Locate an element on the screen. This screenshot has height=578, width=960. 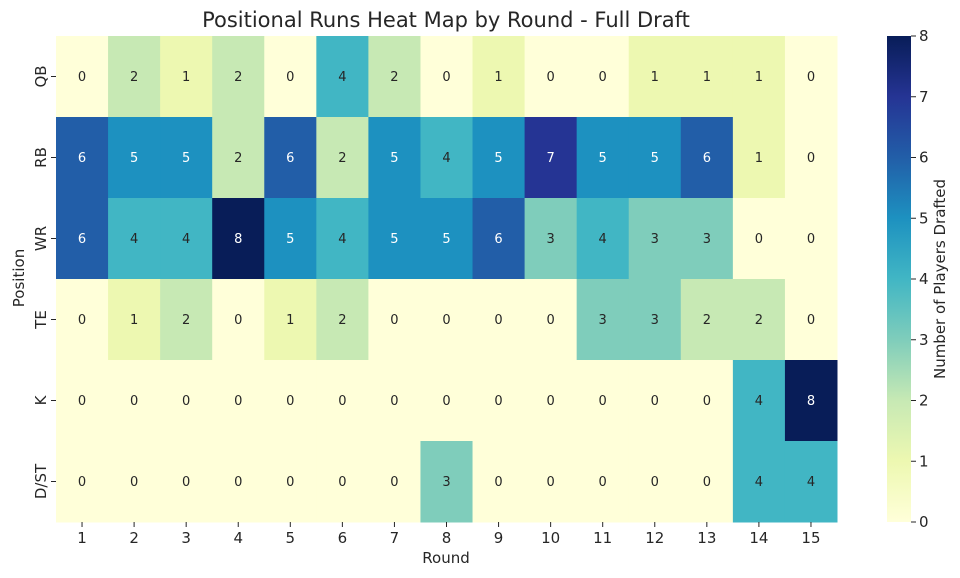
x-tick-label: 3 is located at coordinates (186, 538).